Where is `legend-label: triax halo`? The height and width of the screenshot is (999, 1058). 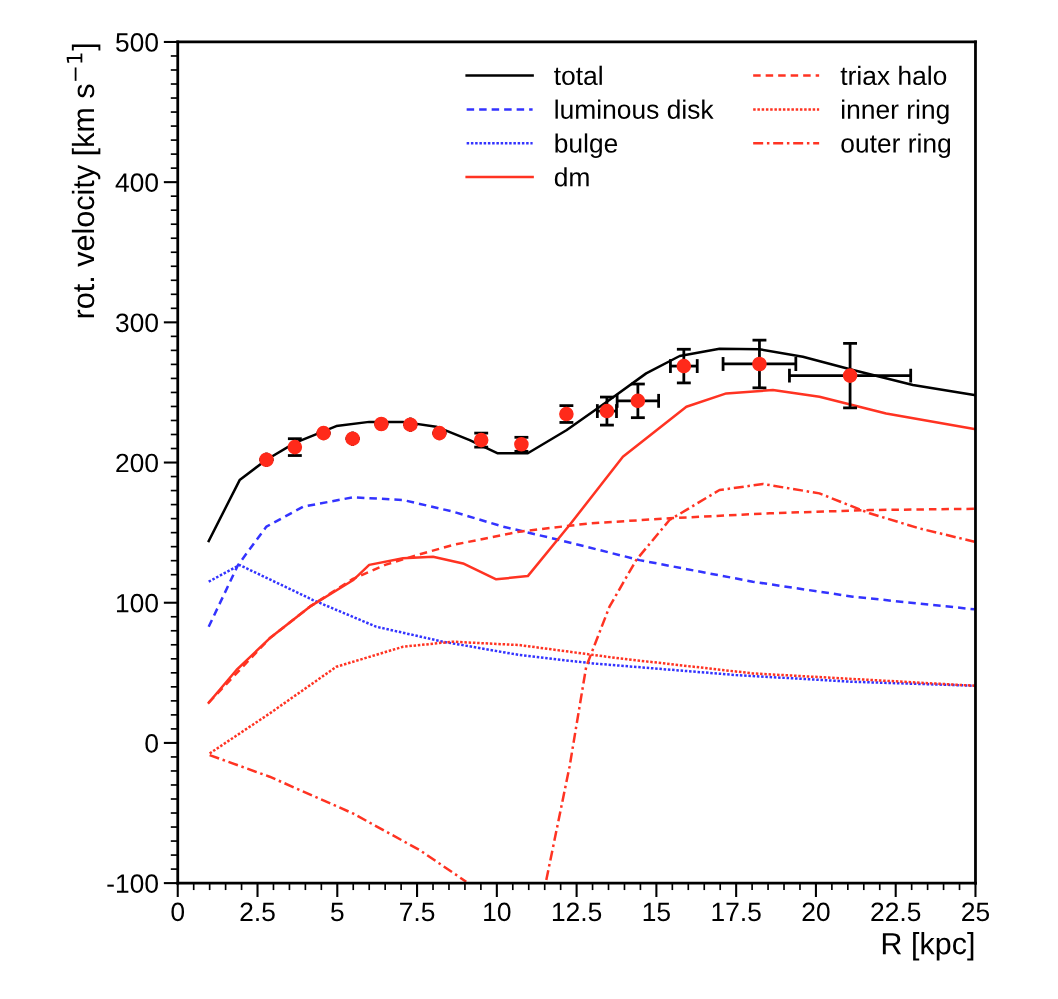 legend-label: triax halo is located at coordinates (893, 75).